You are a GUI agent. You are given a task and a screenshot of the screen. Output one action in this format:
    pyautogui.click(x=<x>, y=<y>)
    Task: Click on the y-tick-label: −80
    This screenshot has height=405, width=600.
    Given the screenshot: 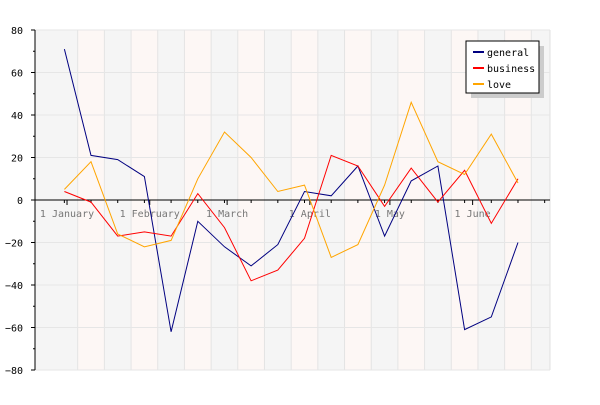 What is the action you would take?
    pyautogui.click(x=14, y=371)
    